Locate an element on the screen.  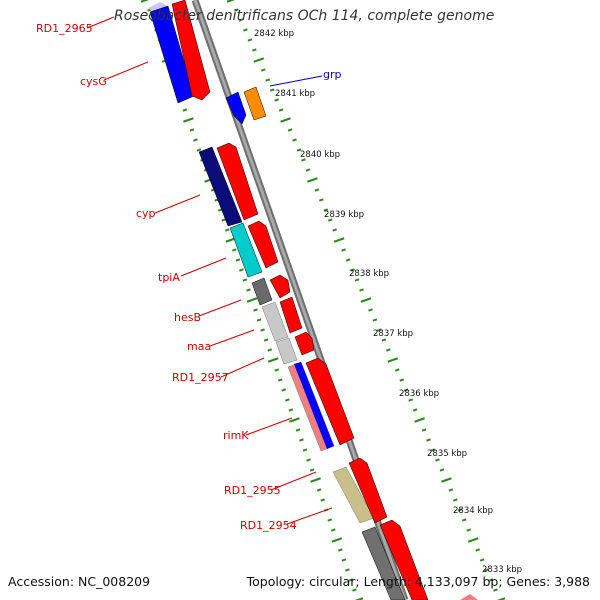
gene-rd1-2954-block is located at coordinates (383, 563).